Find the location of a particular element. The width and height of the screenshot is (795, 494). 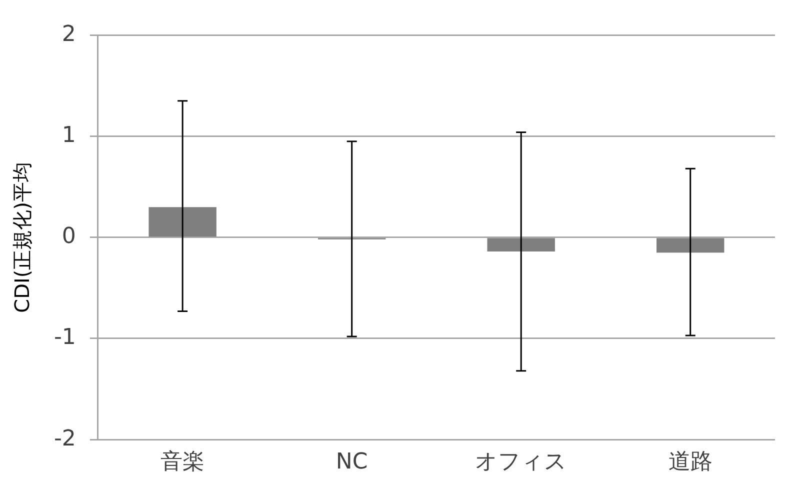

x-tick-label: オフィス is located at coordinates (521, 462).